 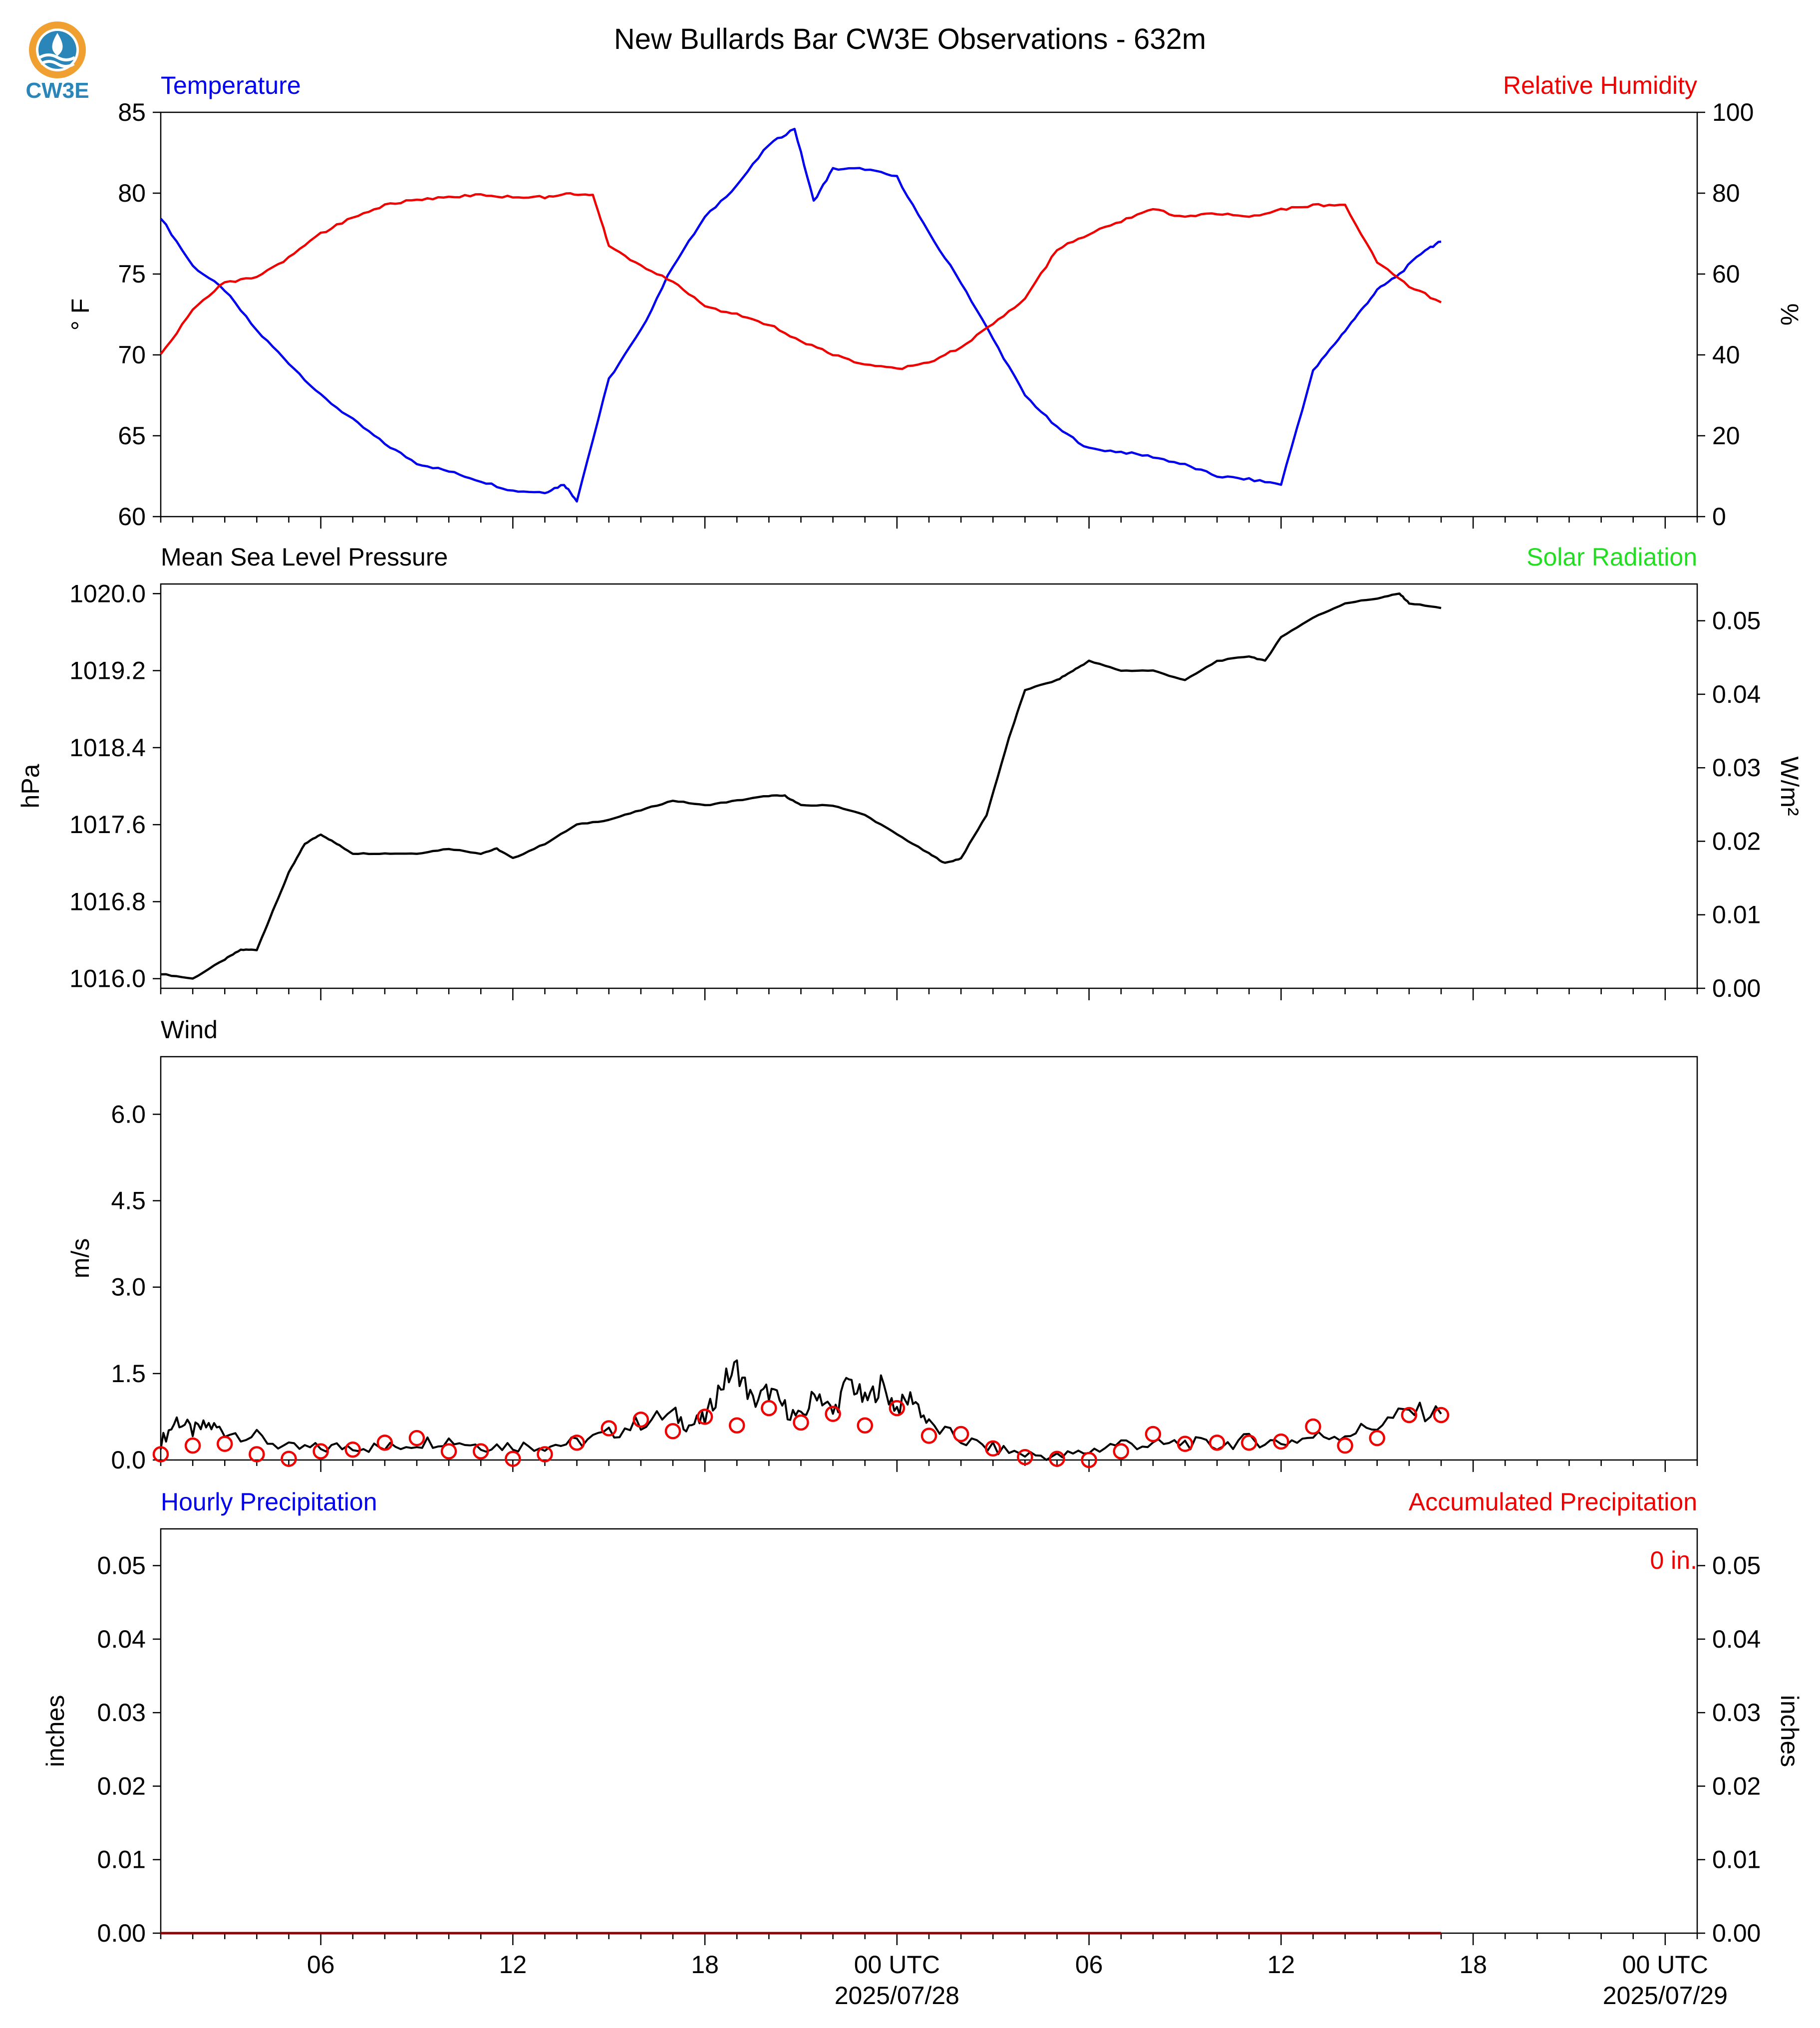 What do you see at coordinates (801, 281) in the screenshot?
I see `humidity-line` at bounding box center [801, 281].